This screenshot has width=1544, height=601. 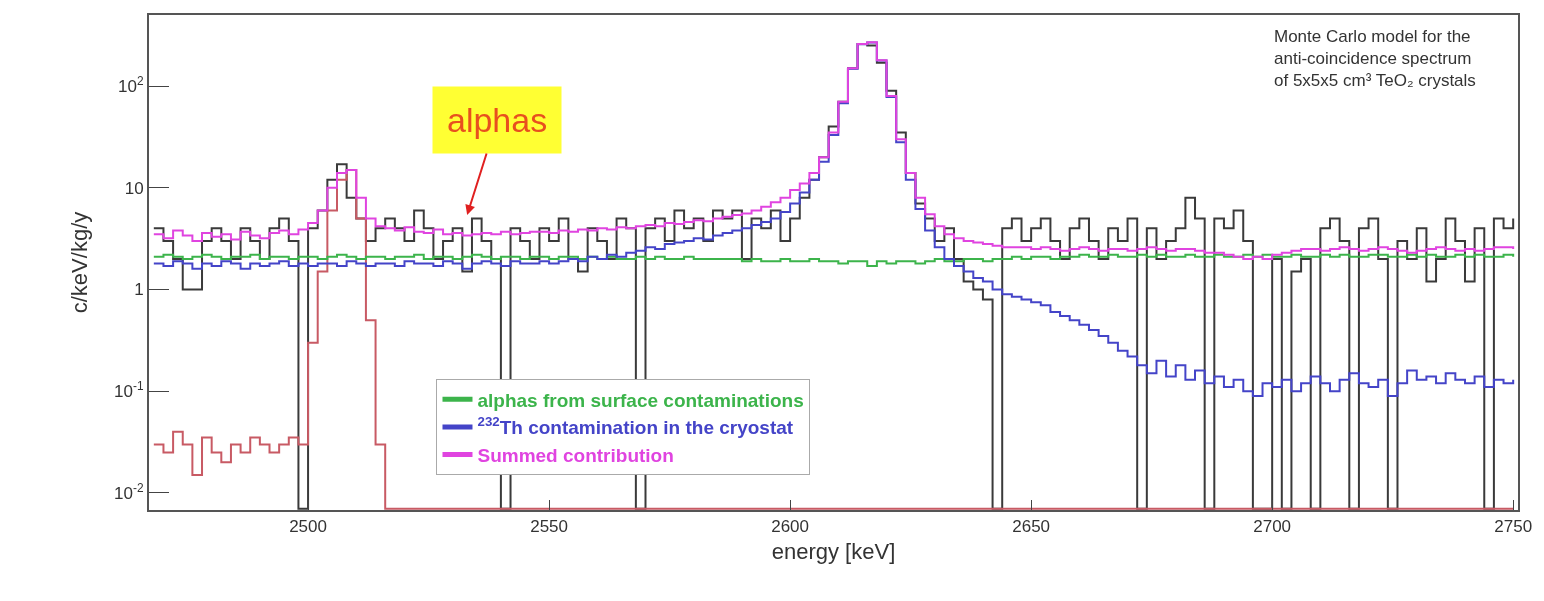 I want to click on annotation: alphas, so click(x=497, y=120).